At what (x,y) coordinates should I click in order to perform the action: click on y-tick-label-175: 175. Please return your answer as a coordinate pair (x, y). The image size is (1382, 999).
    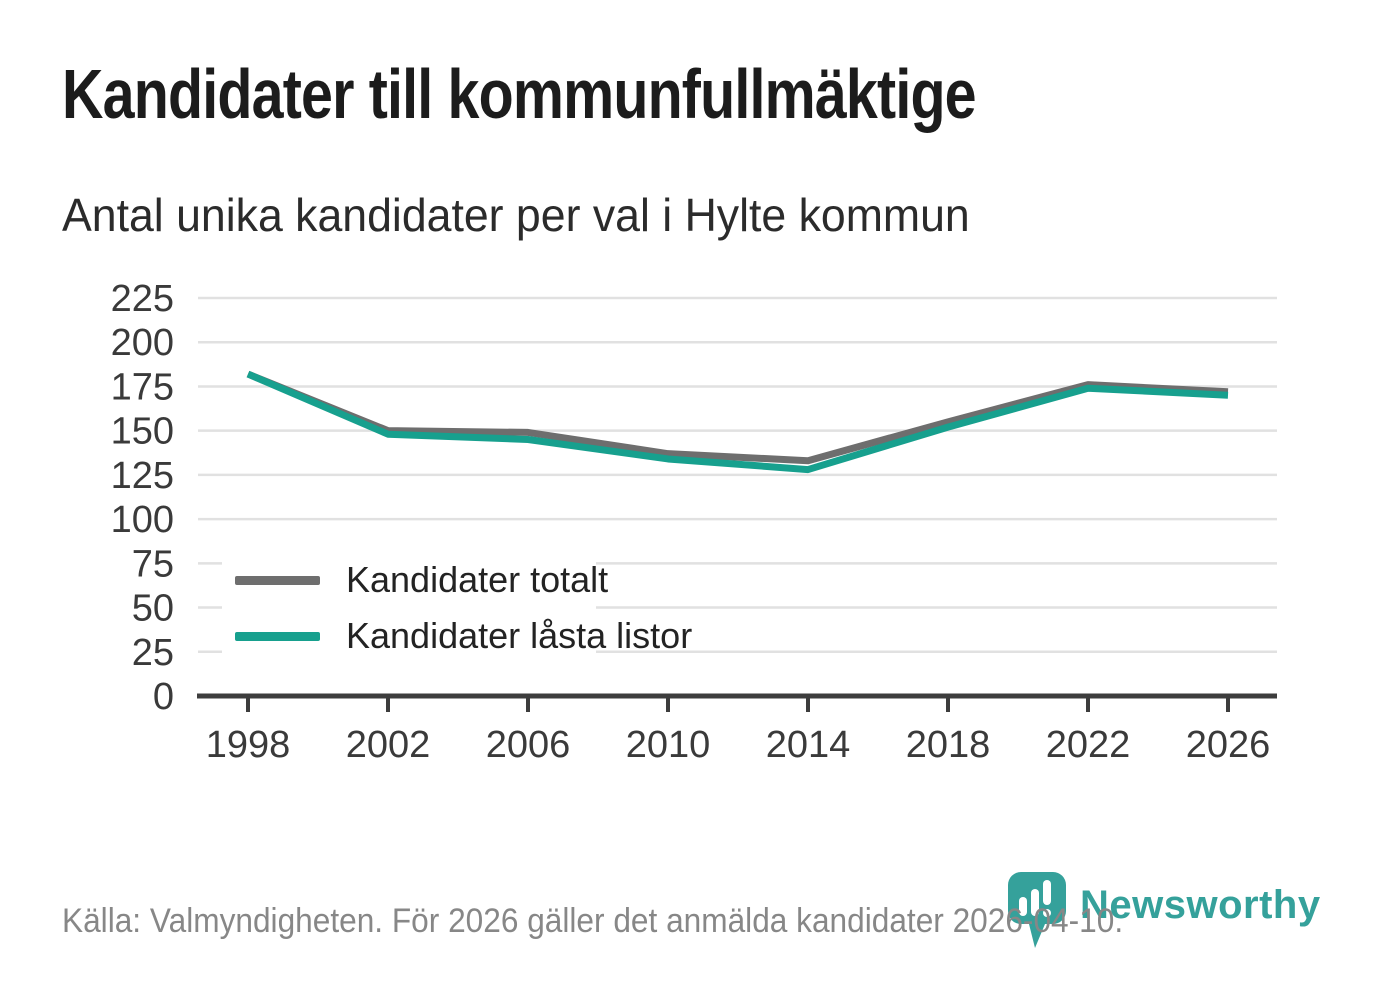
    Looking at the image, I should click on (142, 387).